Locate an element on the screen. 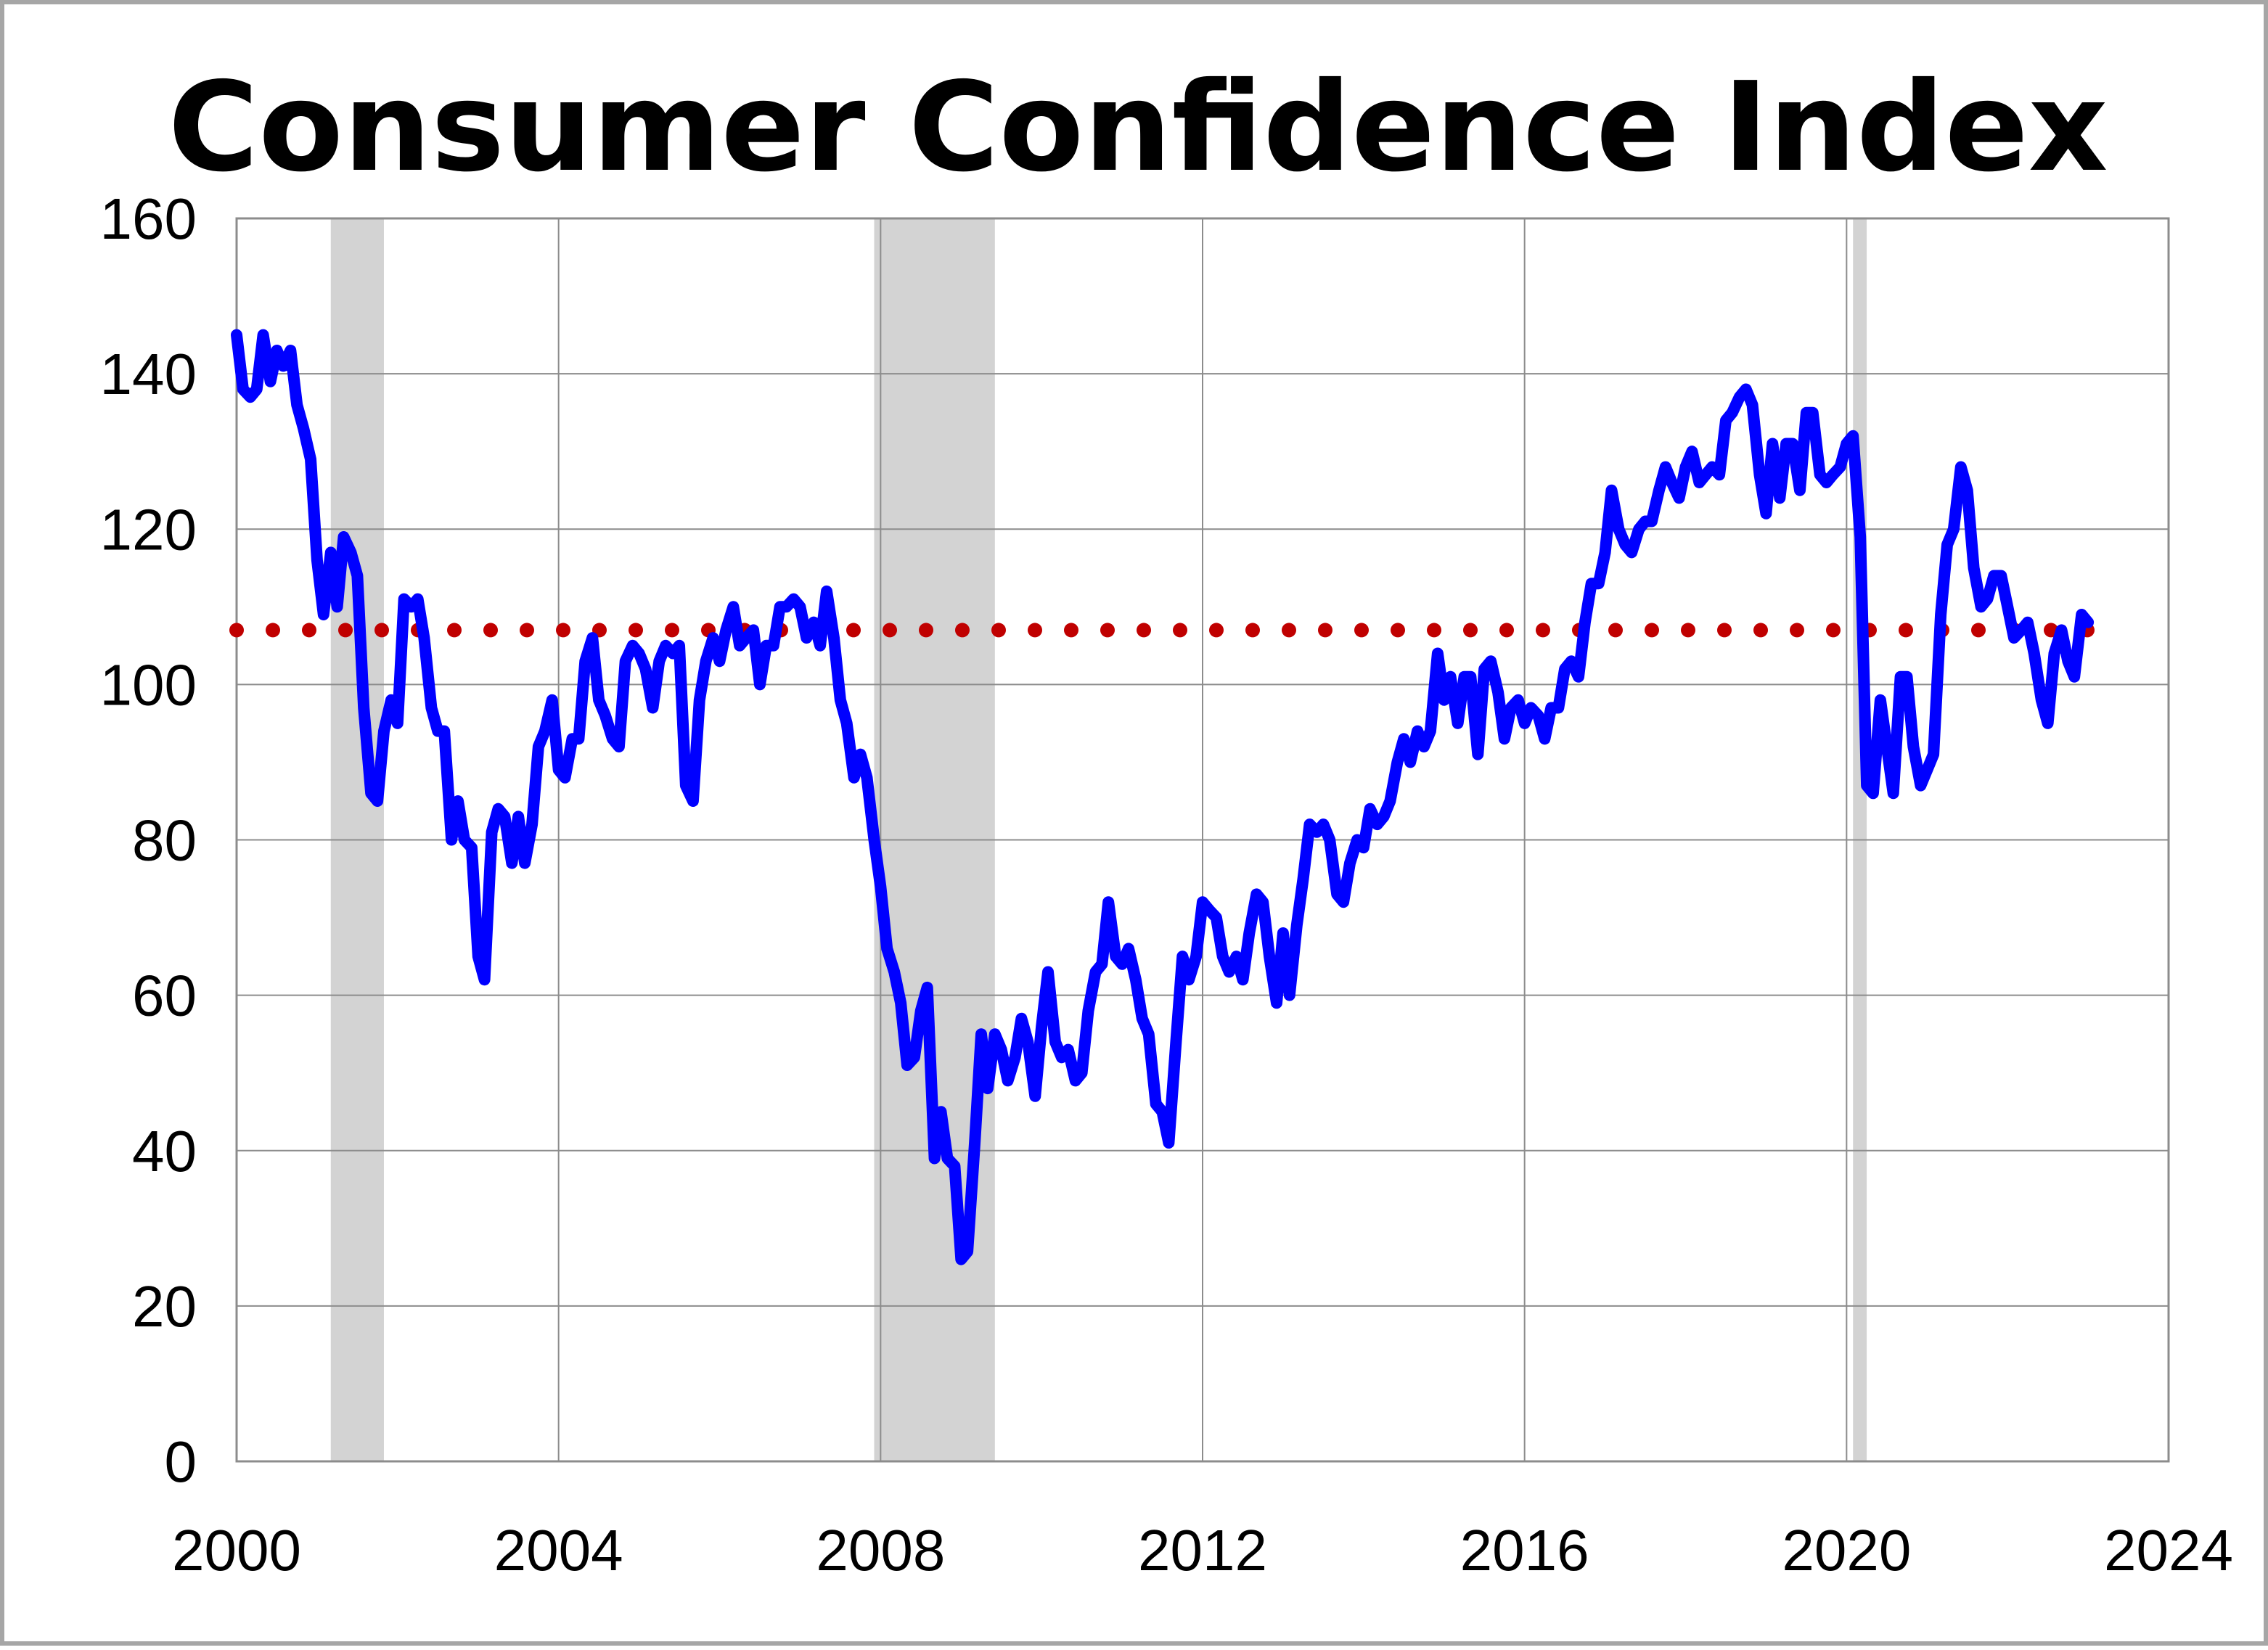 This screenshot has height=1650, width=2268. y-tick-label: 0 is located at coordinates (181, 1461).